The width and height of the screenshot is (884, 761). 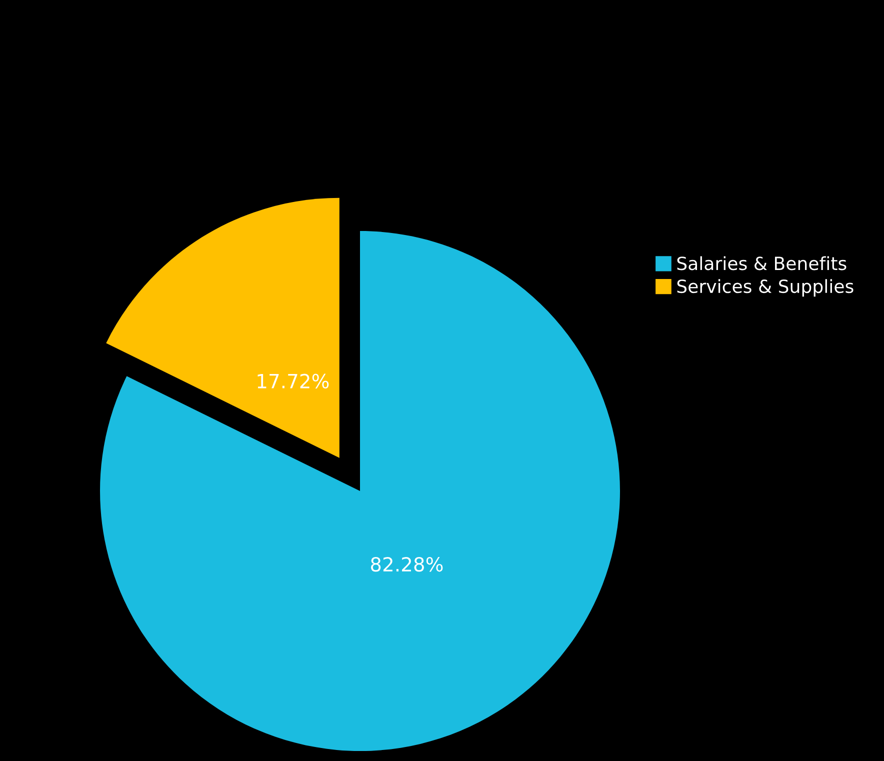 What do you see at coordinates (406, 564) in the screenshot?
I see `data-label: 82.28%` at bounding box center [406, 564].